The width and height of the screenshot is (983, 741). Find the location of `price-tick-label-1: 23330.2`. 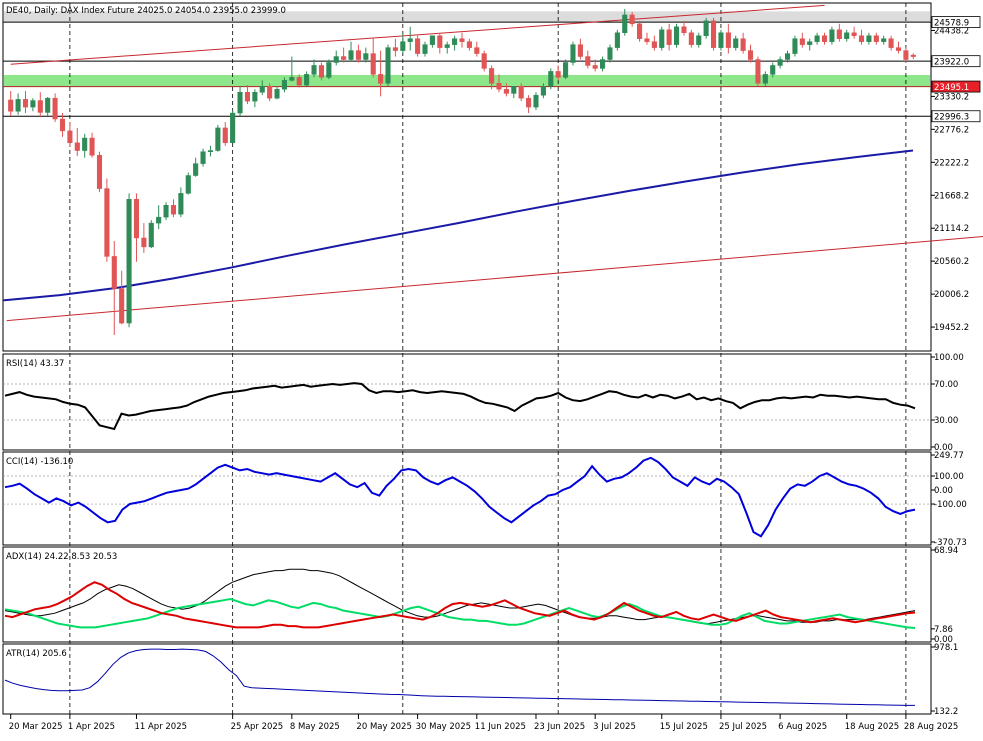

price-tick-label-1: 23330.2 is located at coordinates (951, 97).